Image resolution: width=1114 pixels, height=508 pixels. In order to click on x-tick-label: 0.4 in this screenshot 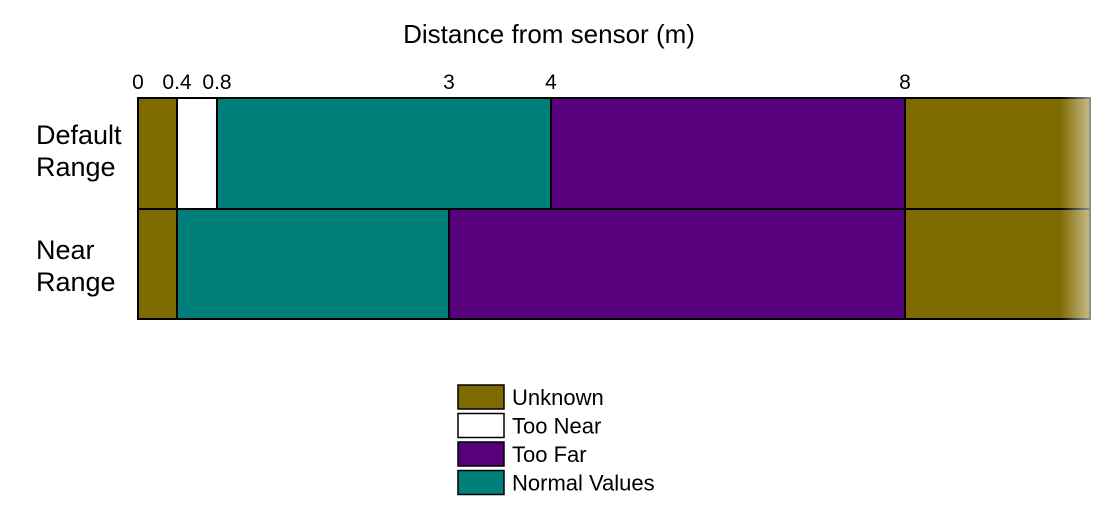, I will do `click(177, 82)`.